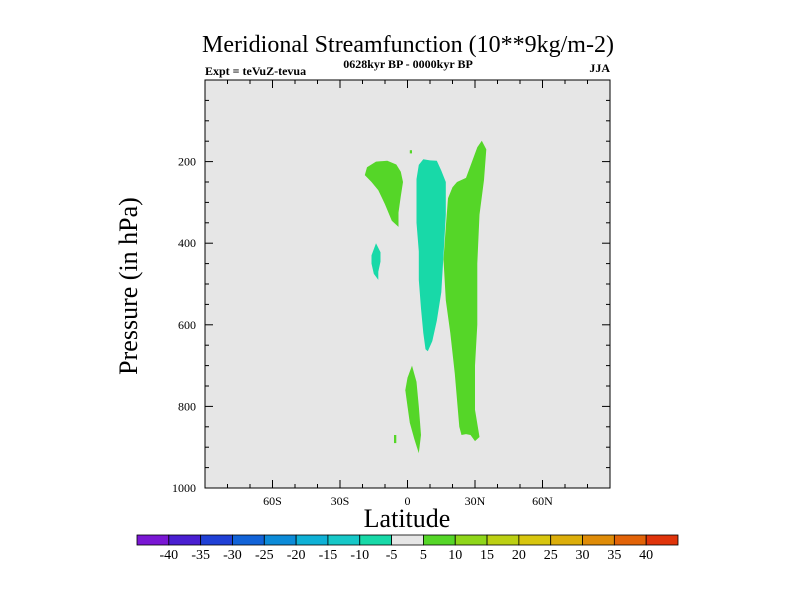 Image resolution: width=800 pixels, height=600 pixels. I want to click on contour-regions, so click(425, 297).